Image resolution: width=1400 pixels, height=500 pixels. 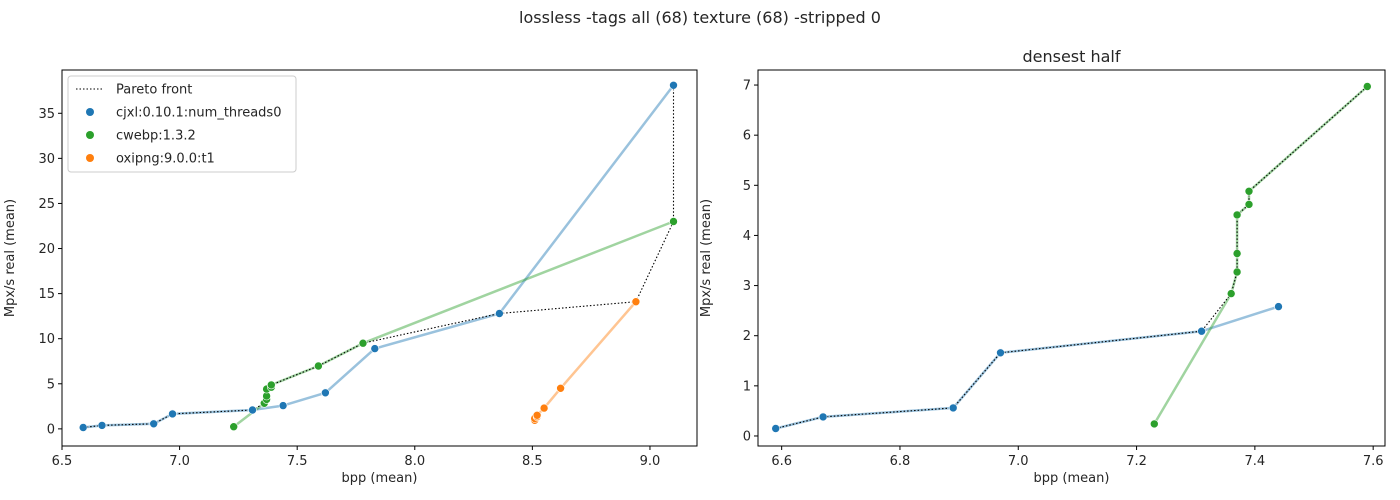 What do you see at coordinates (747, 336) in the screenshot?
I see `chart-1-ytick-label-2: 2` at bounding box center [747, 336].